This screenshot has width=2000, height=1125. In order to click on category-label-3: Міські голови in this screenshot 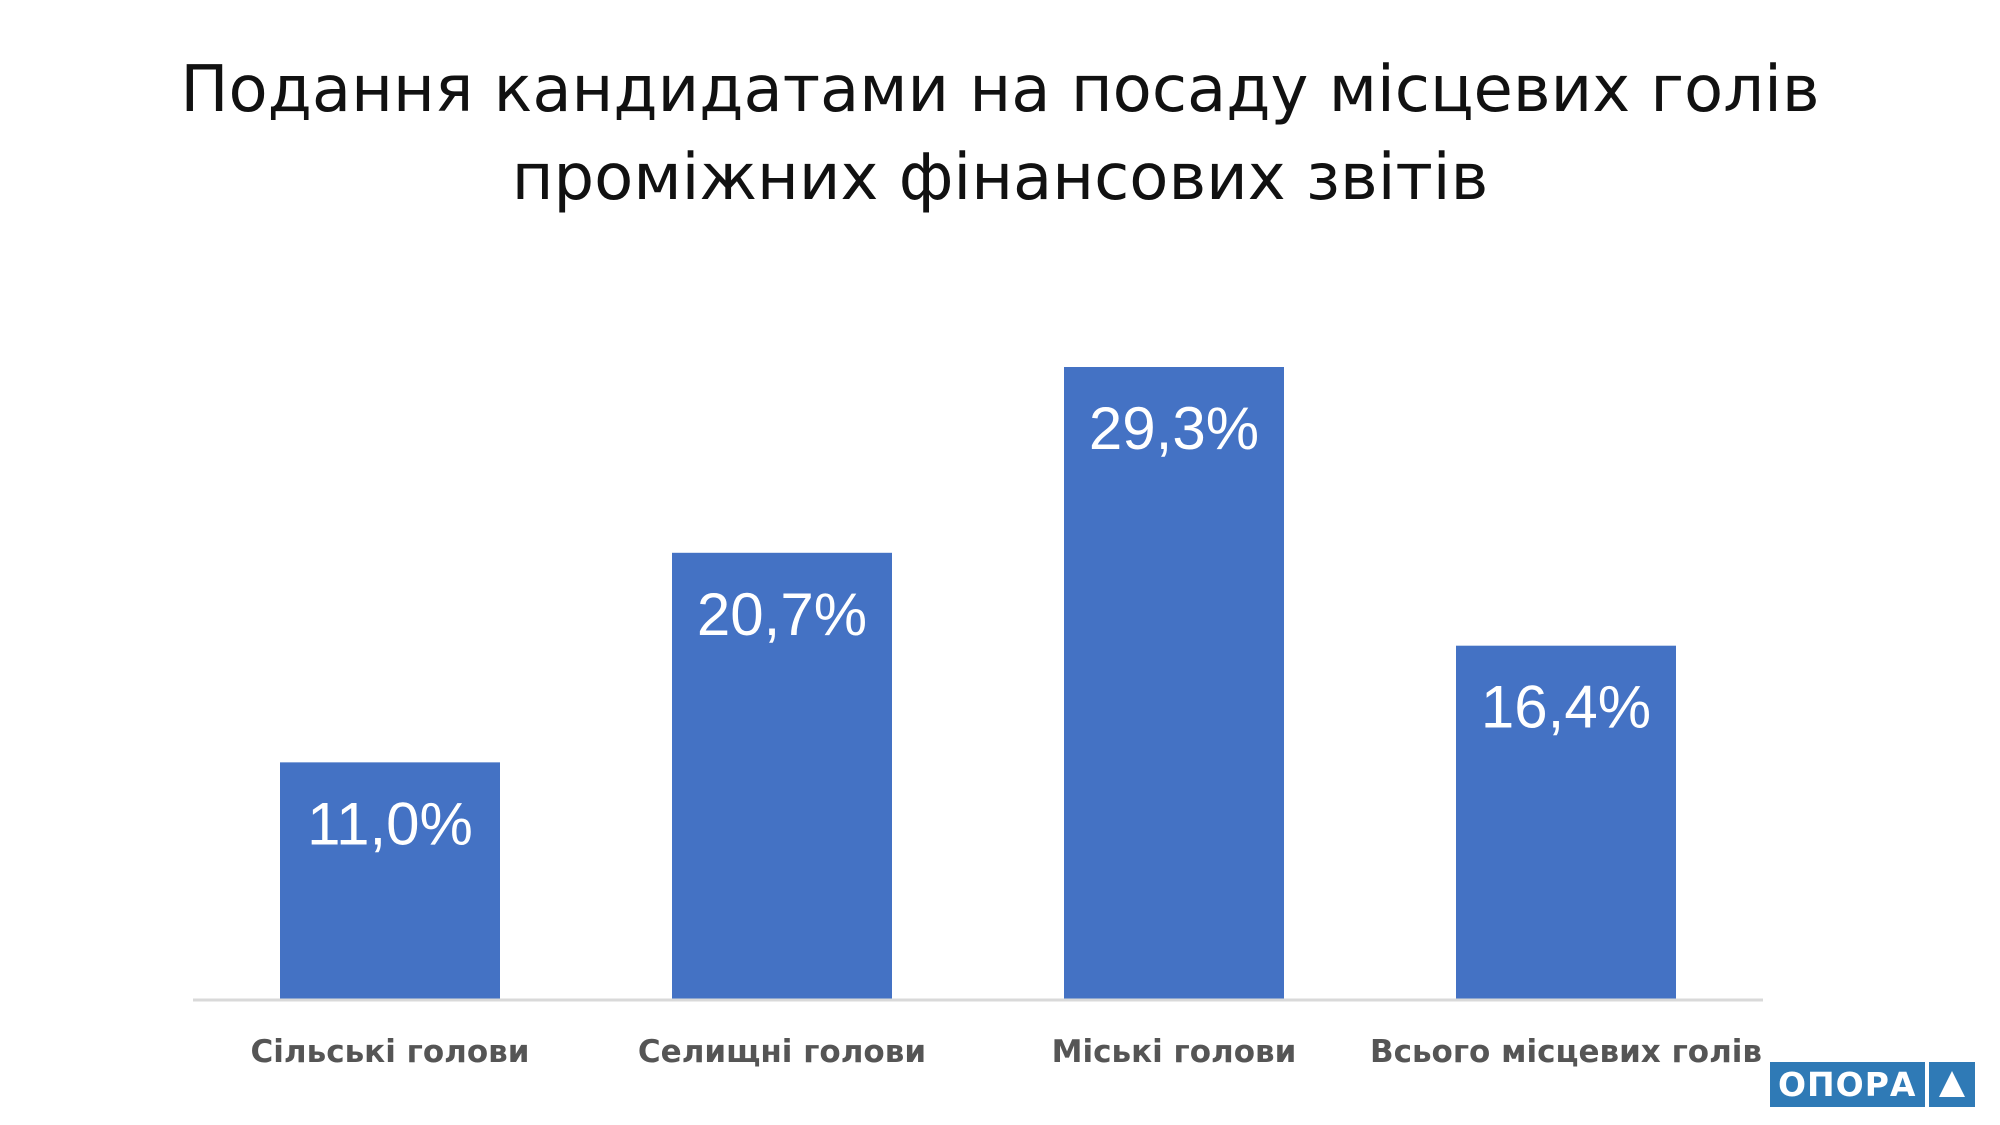, I will do `click(1174, 1052)`.